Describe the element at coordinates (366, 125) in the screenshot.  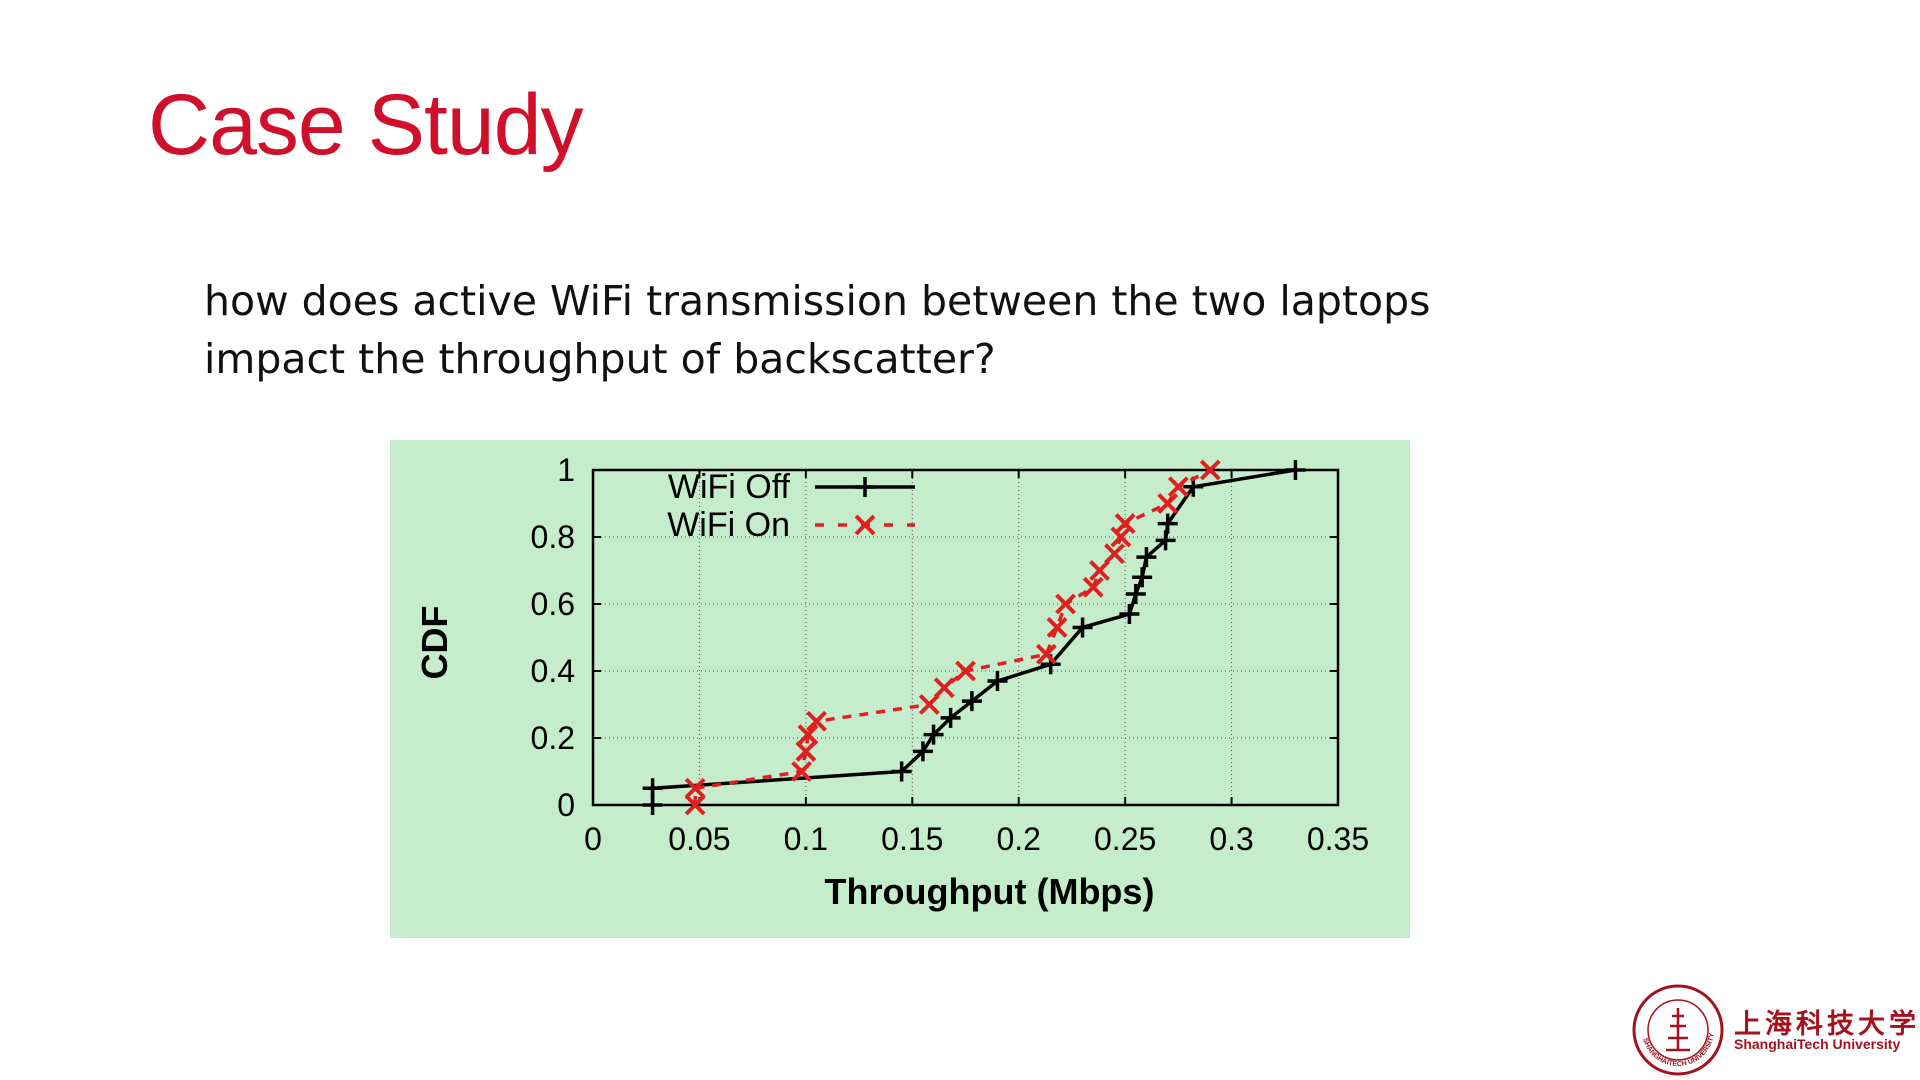
I see `slide-title: Case Study` at that location.